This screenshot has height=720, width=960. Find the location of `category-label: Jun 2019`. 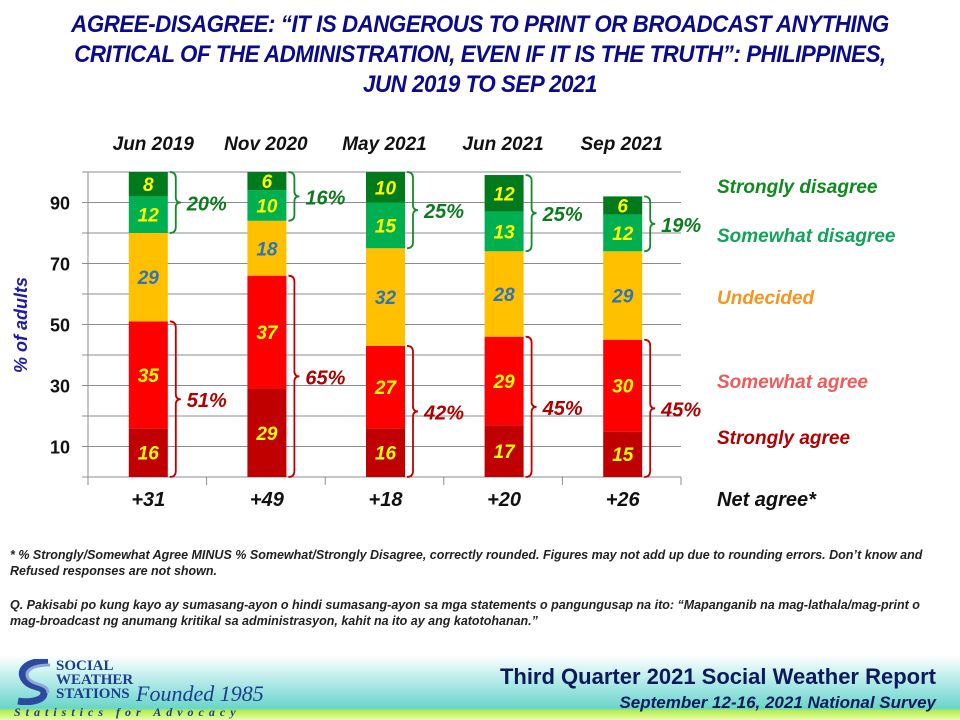

category-label: Jun 2019 is located at coordinates (154, 144).